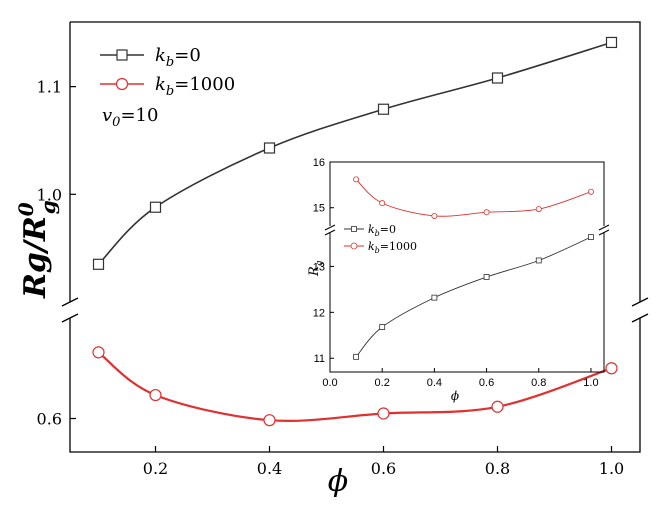  I want to click on main-x-tick-label: 0.2, so click(155, 468).